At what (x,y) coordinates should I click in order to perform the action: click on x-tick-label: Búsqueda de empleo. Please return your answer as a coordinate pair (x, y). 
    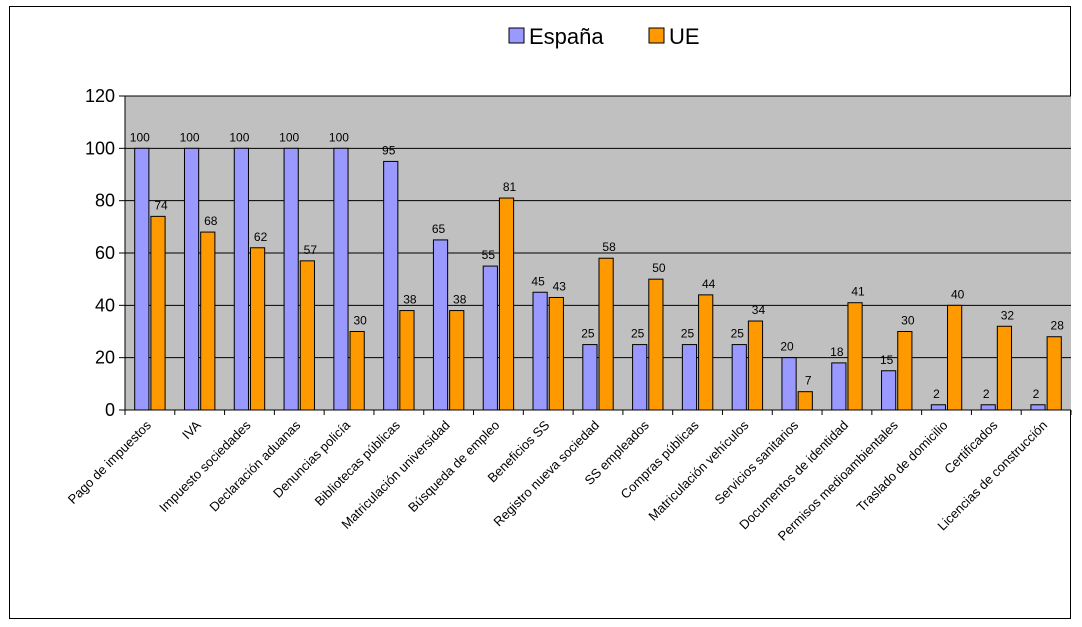
    Looking at the image, I should click on (453, 466).